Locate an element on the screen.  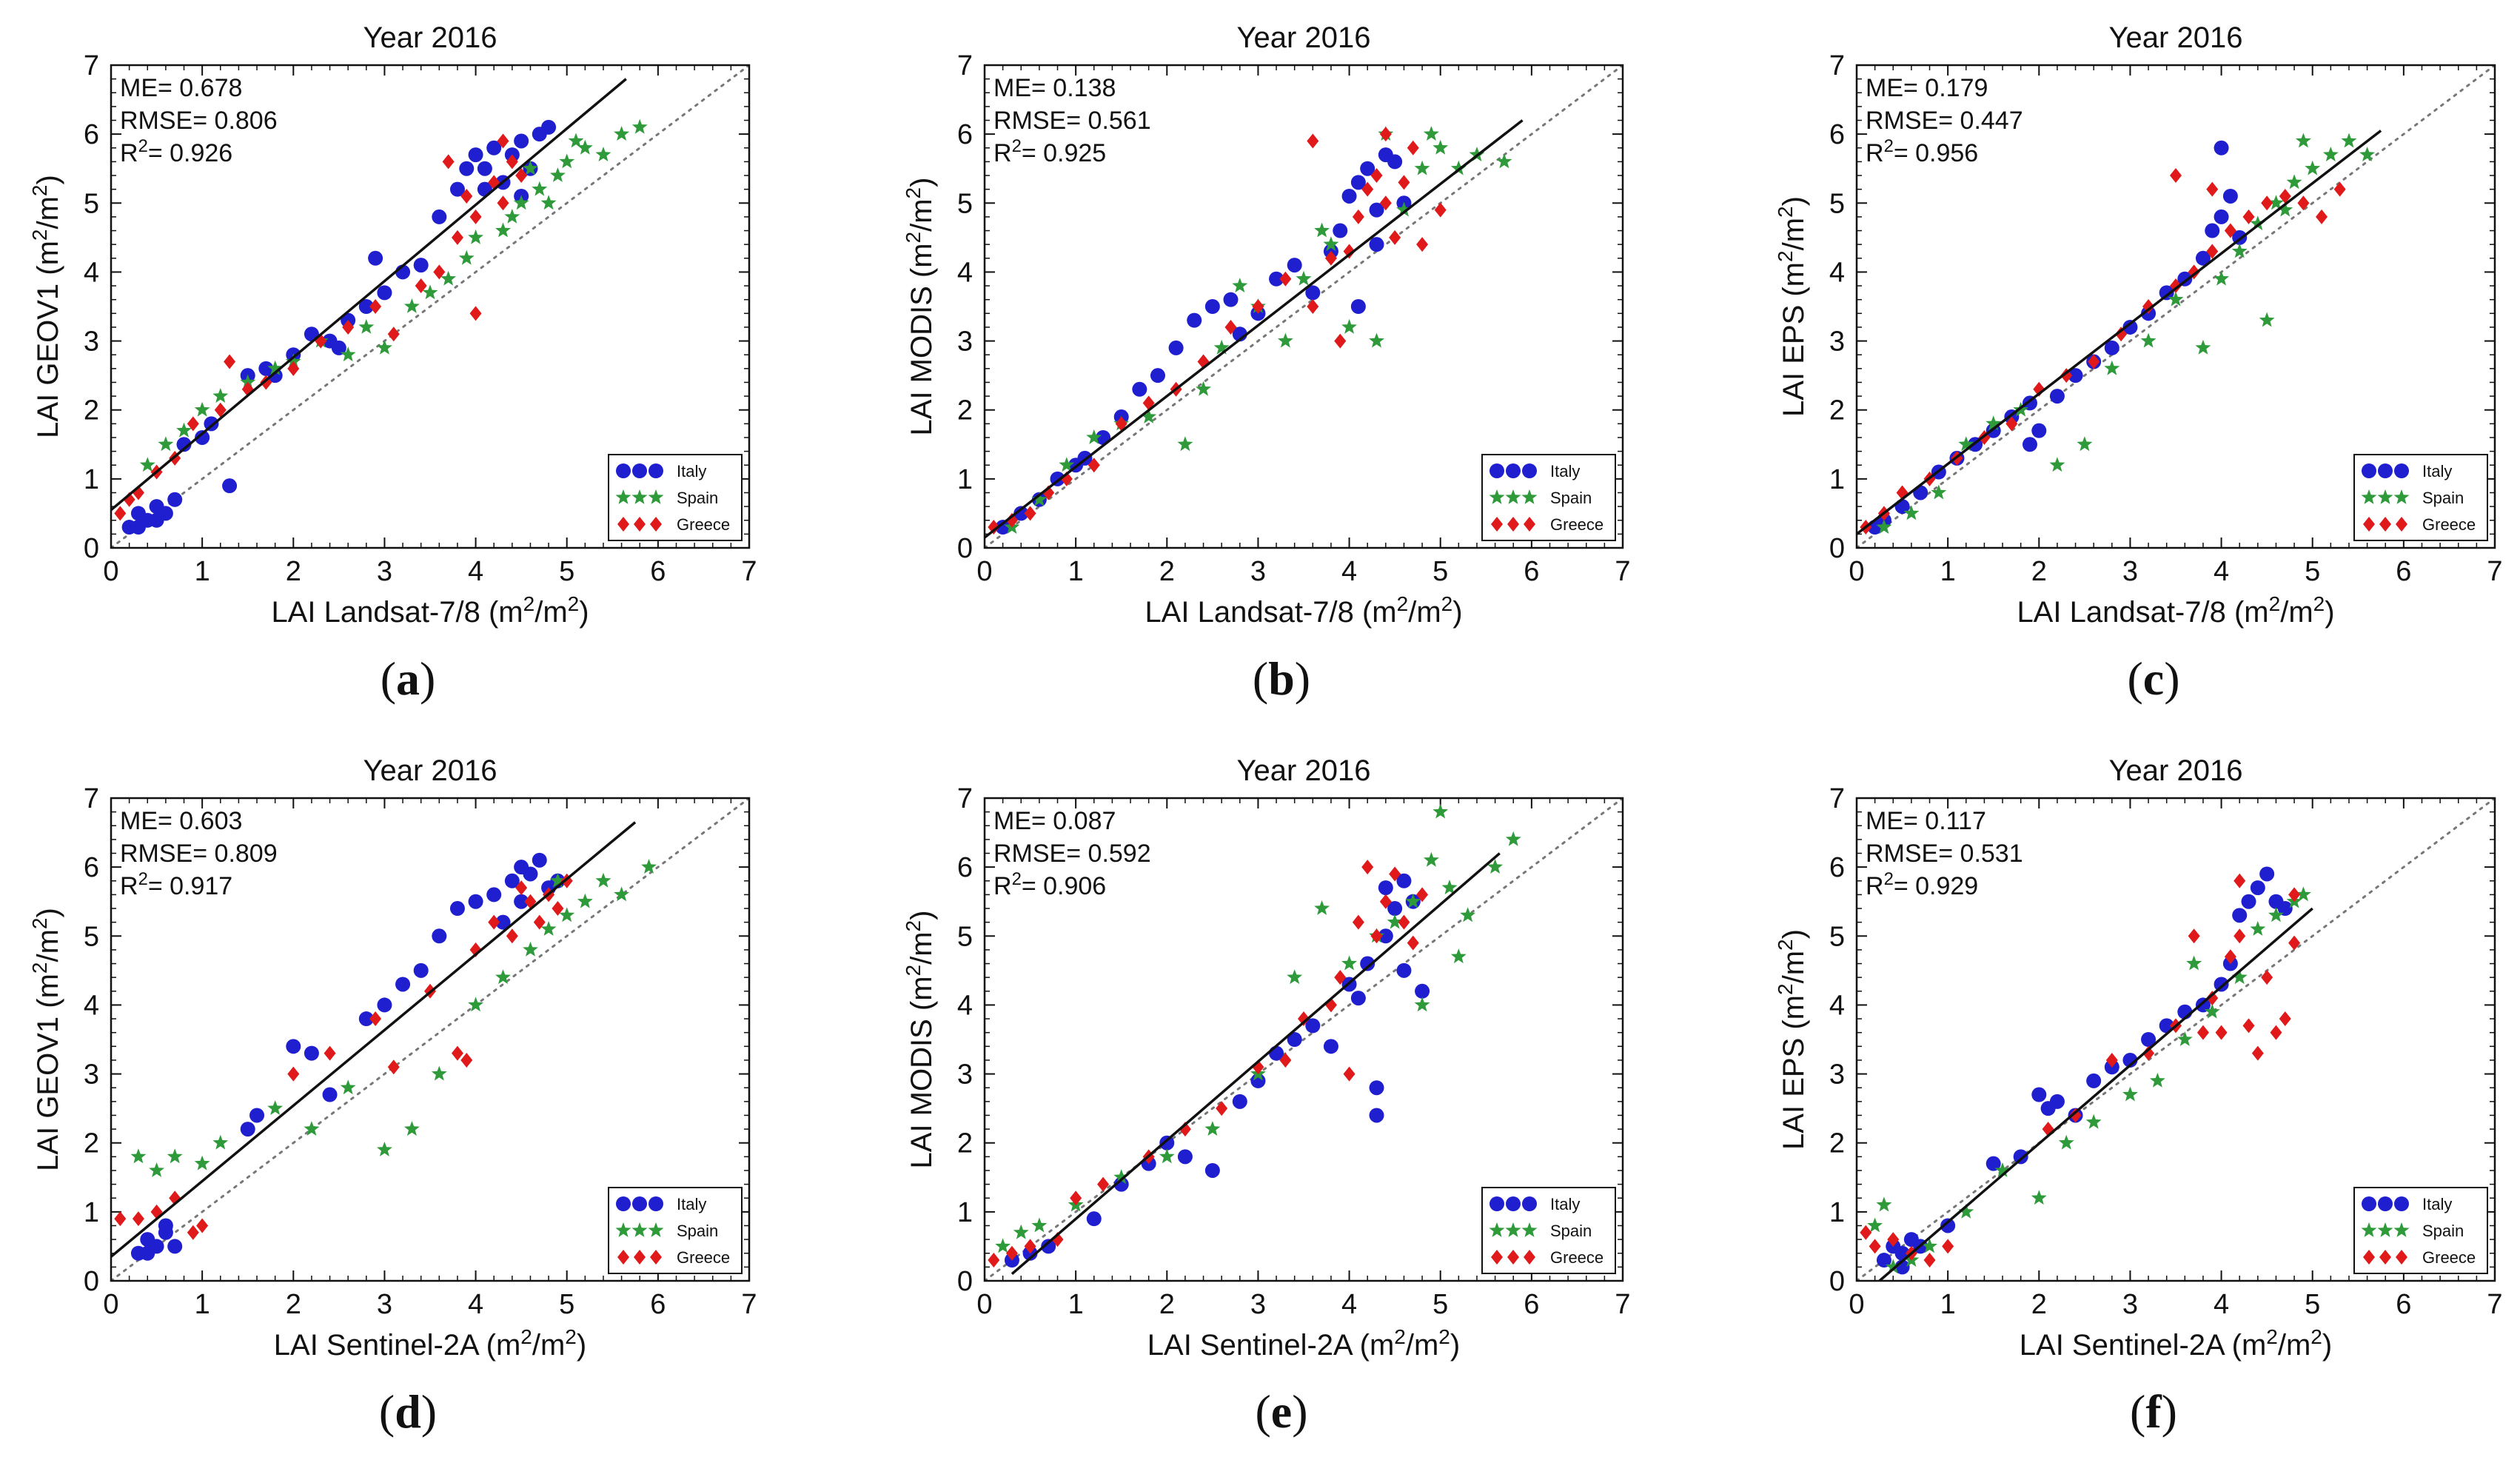
legend-label-spain: Spain is located at coordinates (697, 498).